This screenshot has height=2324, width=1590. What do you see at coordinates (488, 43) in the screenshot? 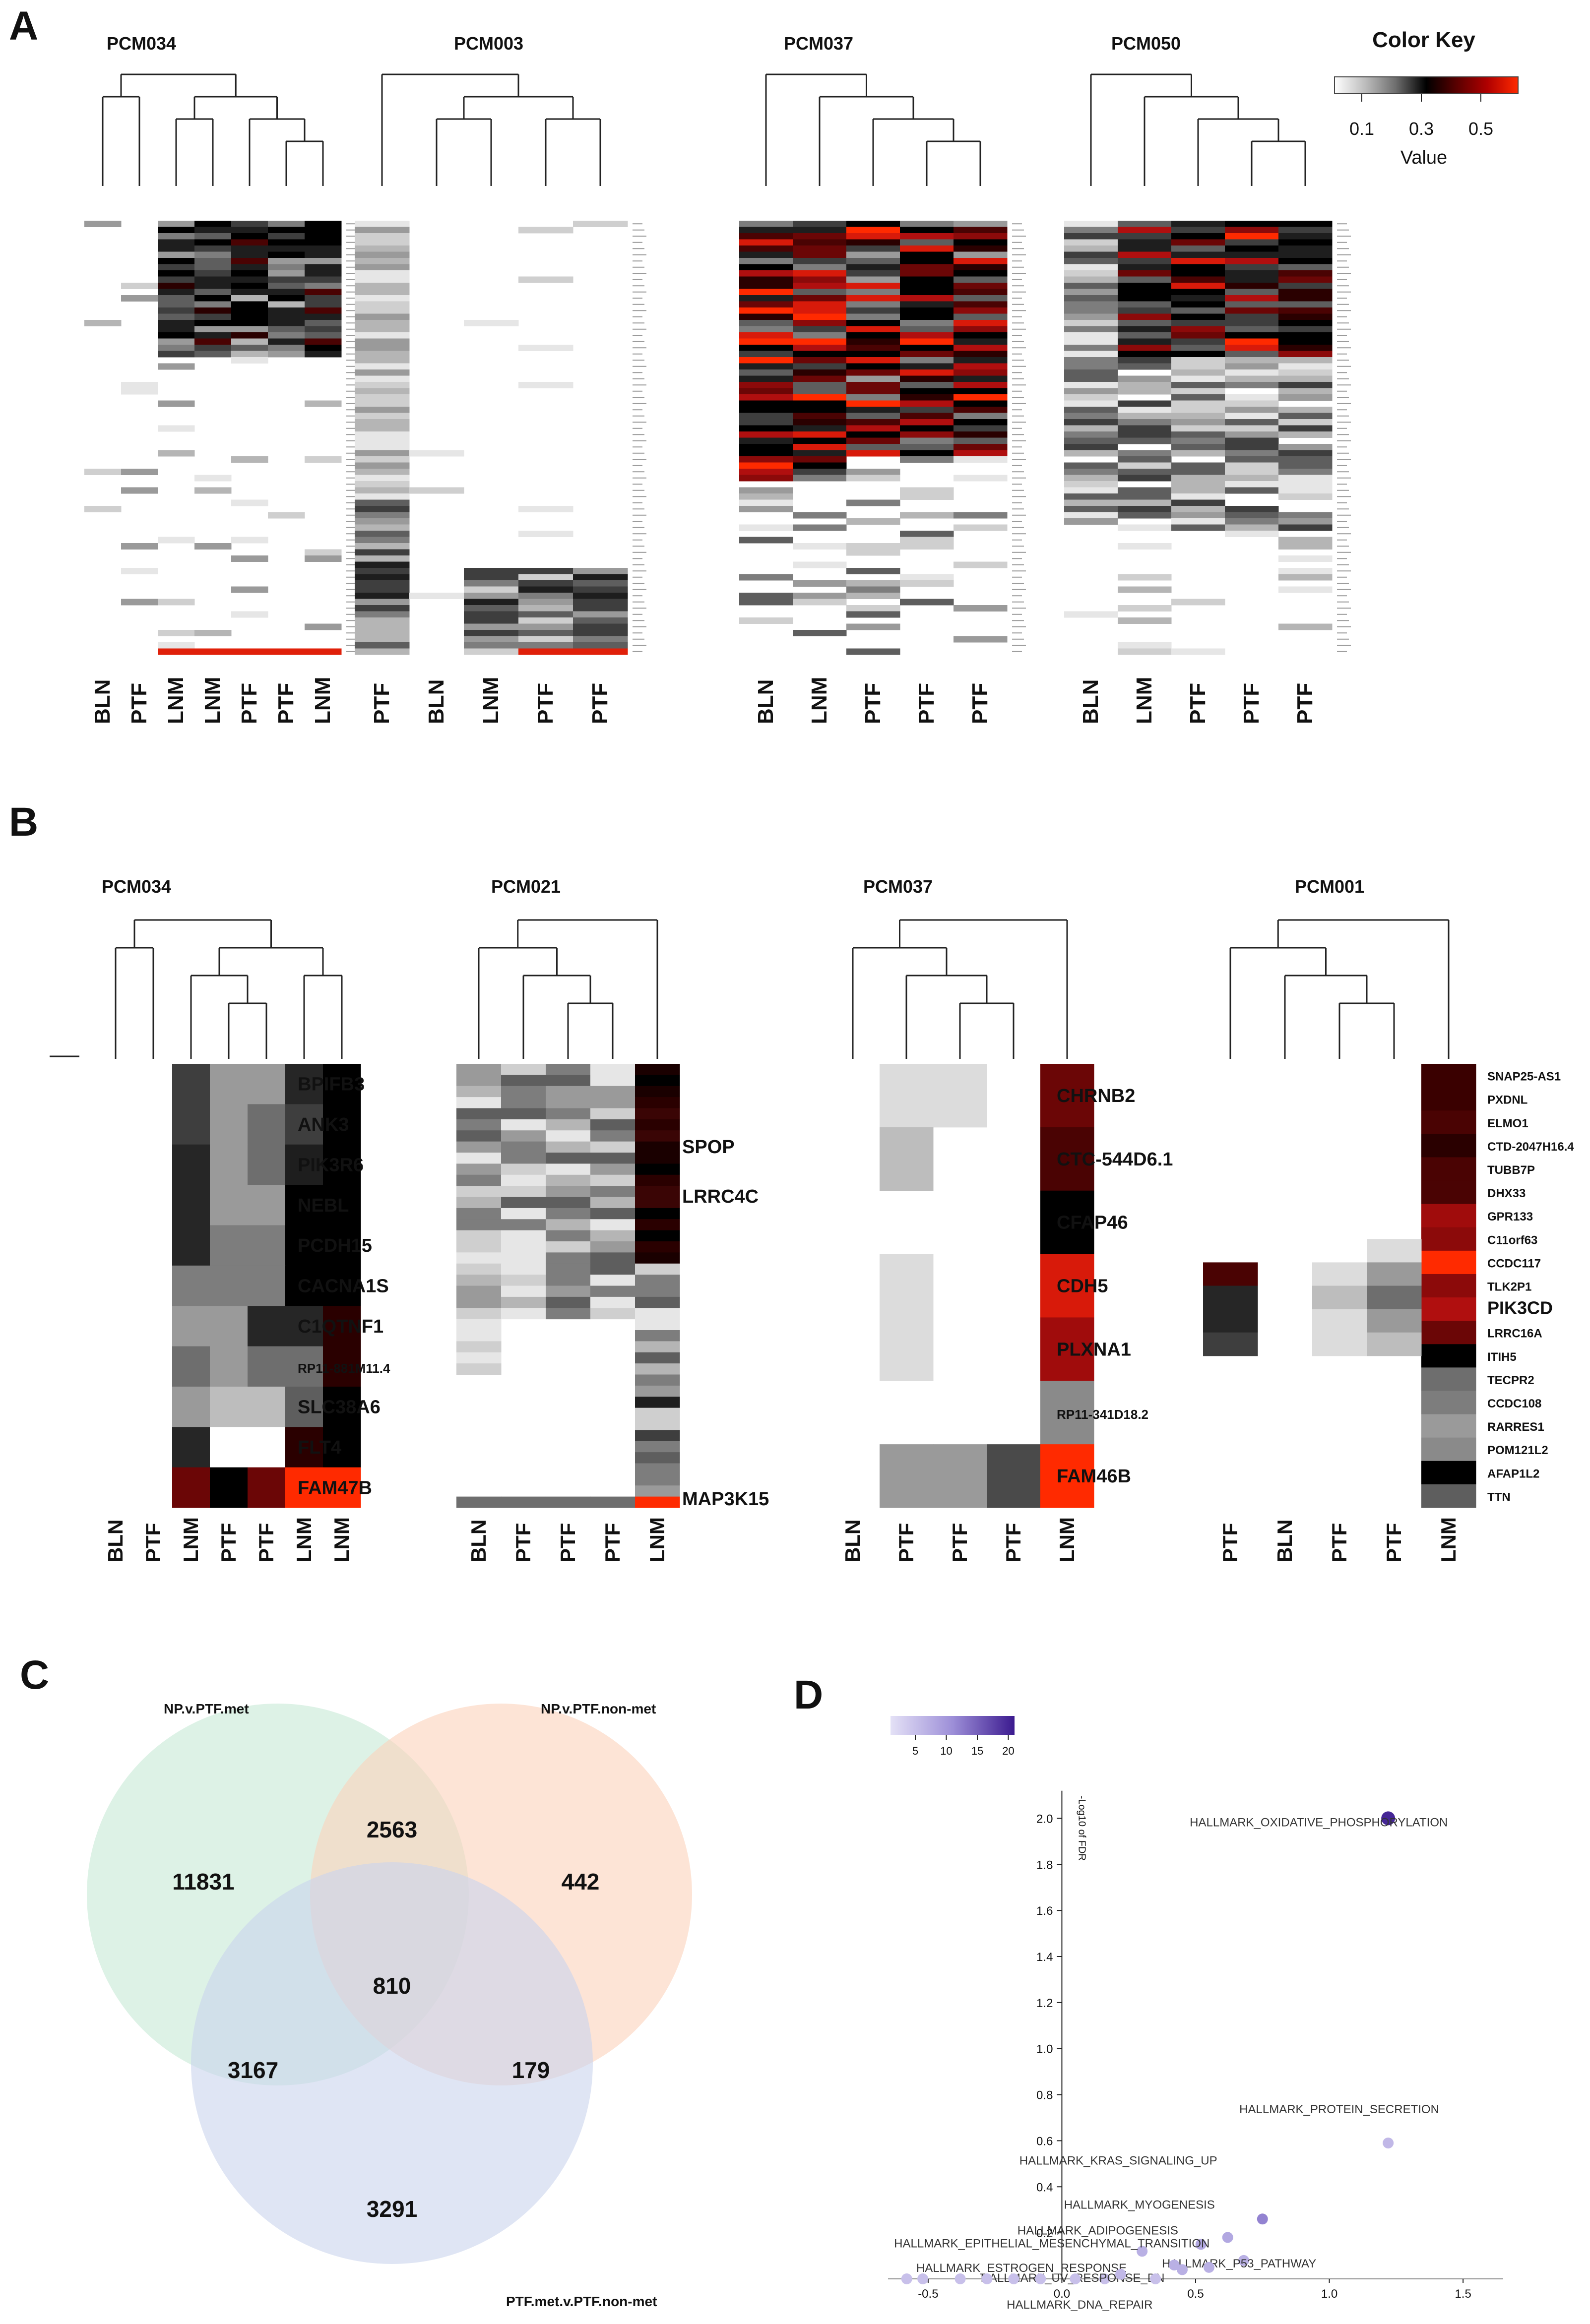
I see `heatmap-title: PCM003` at bounding box center [488, 43].